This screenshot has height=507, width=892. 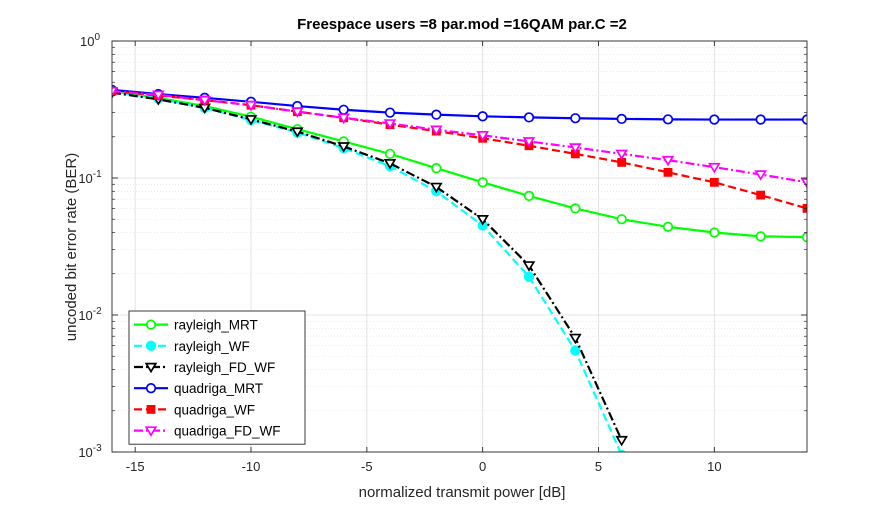 I want to click on legend-label: rayleigh_FD_WF, so click(x=224, y=367).